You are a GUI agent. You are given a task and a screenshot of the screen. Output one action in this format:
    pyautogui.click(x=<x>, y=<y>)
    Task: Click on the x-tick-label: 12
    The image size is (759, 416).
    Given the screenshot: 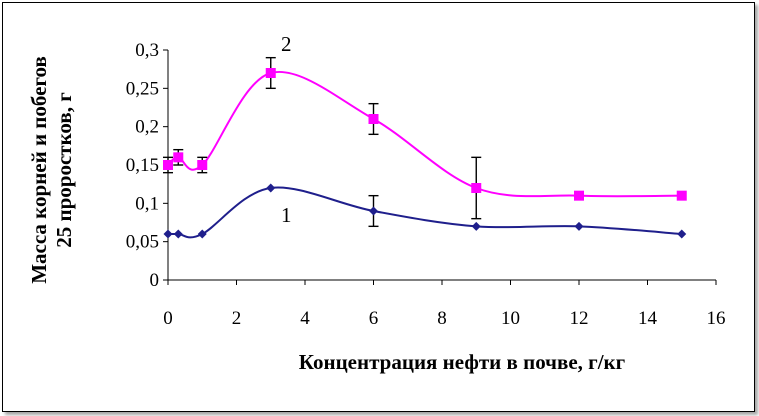 What is the action you would take?
    pyautogui.click(x=579, y=318)
    